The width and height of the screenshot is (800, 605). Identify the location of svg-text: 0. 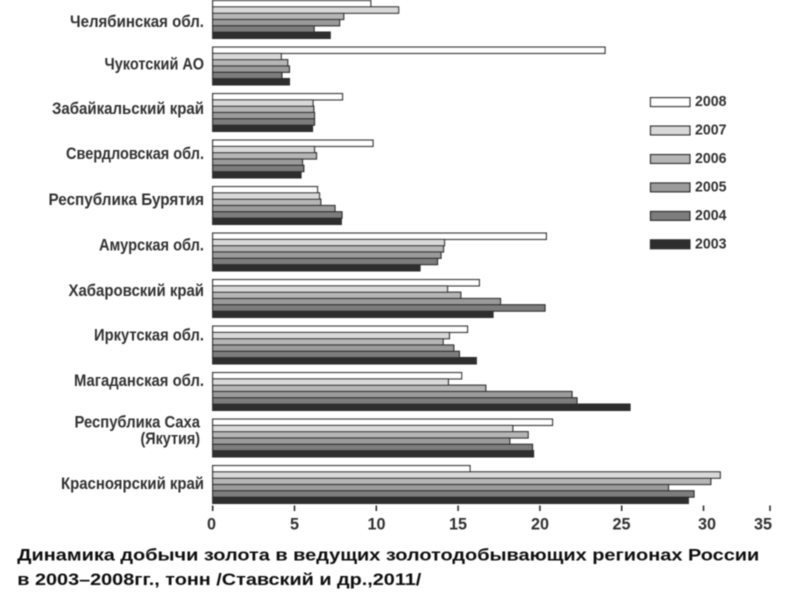
(211, 524).